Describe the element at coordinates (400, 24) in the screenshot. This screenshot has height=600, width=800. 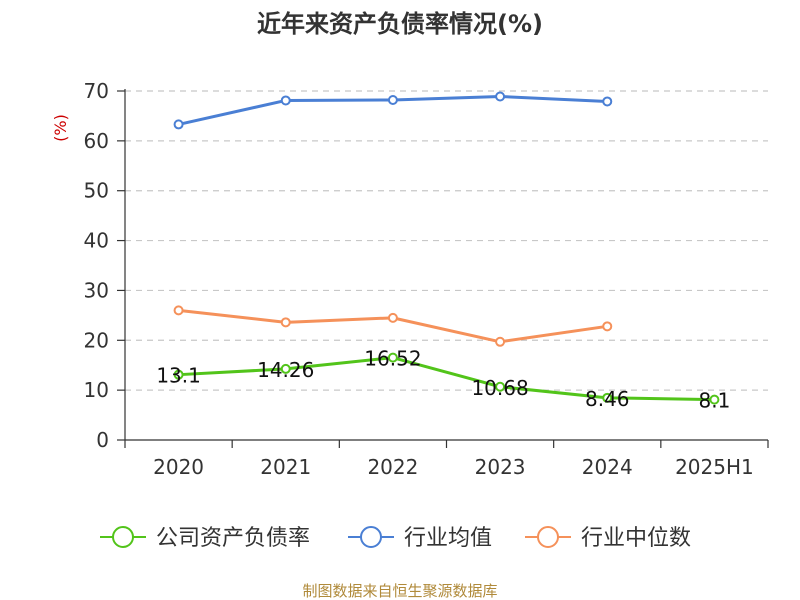
I see `chart-title: 近年来资产负债率情况(%)` at that location.